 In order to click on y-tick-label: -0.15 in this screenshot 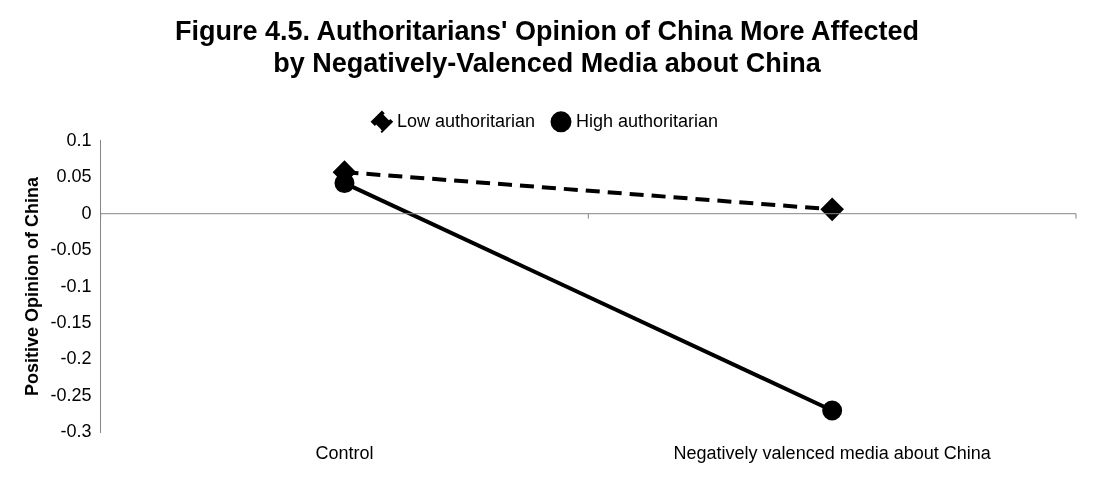, I will do `click(71, 322)`.